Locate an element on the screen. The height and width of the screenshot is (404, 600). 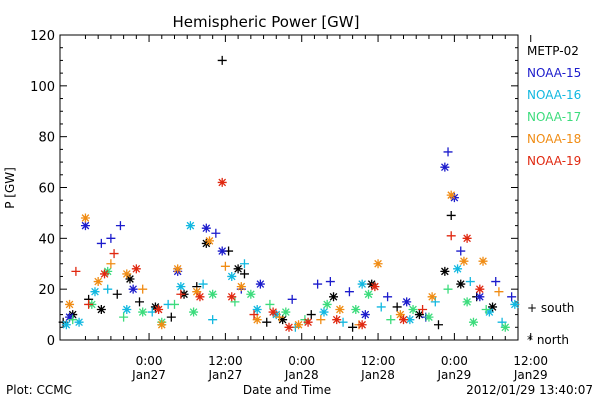
y-tick-label: 0 is located at coordinates (51, 341).